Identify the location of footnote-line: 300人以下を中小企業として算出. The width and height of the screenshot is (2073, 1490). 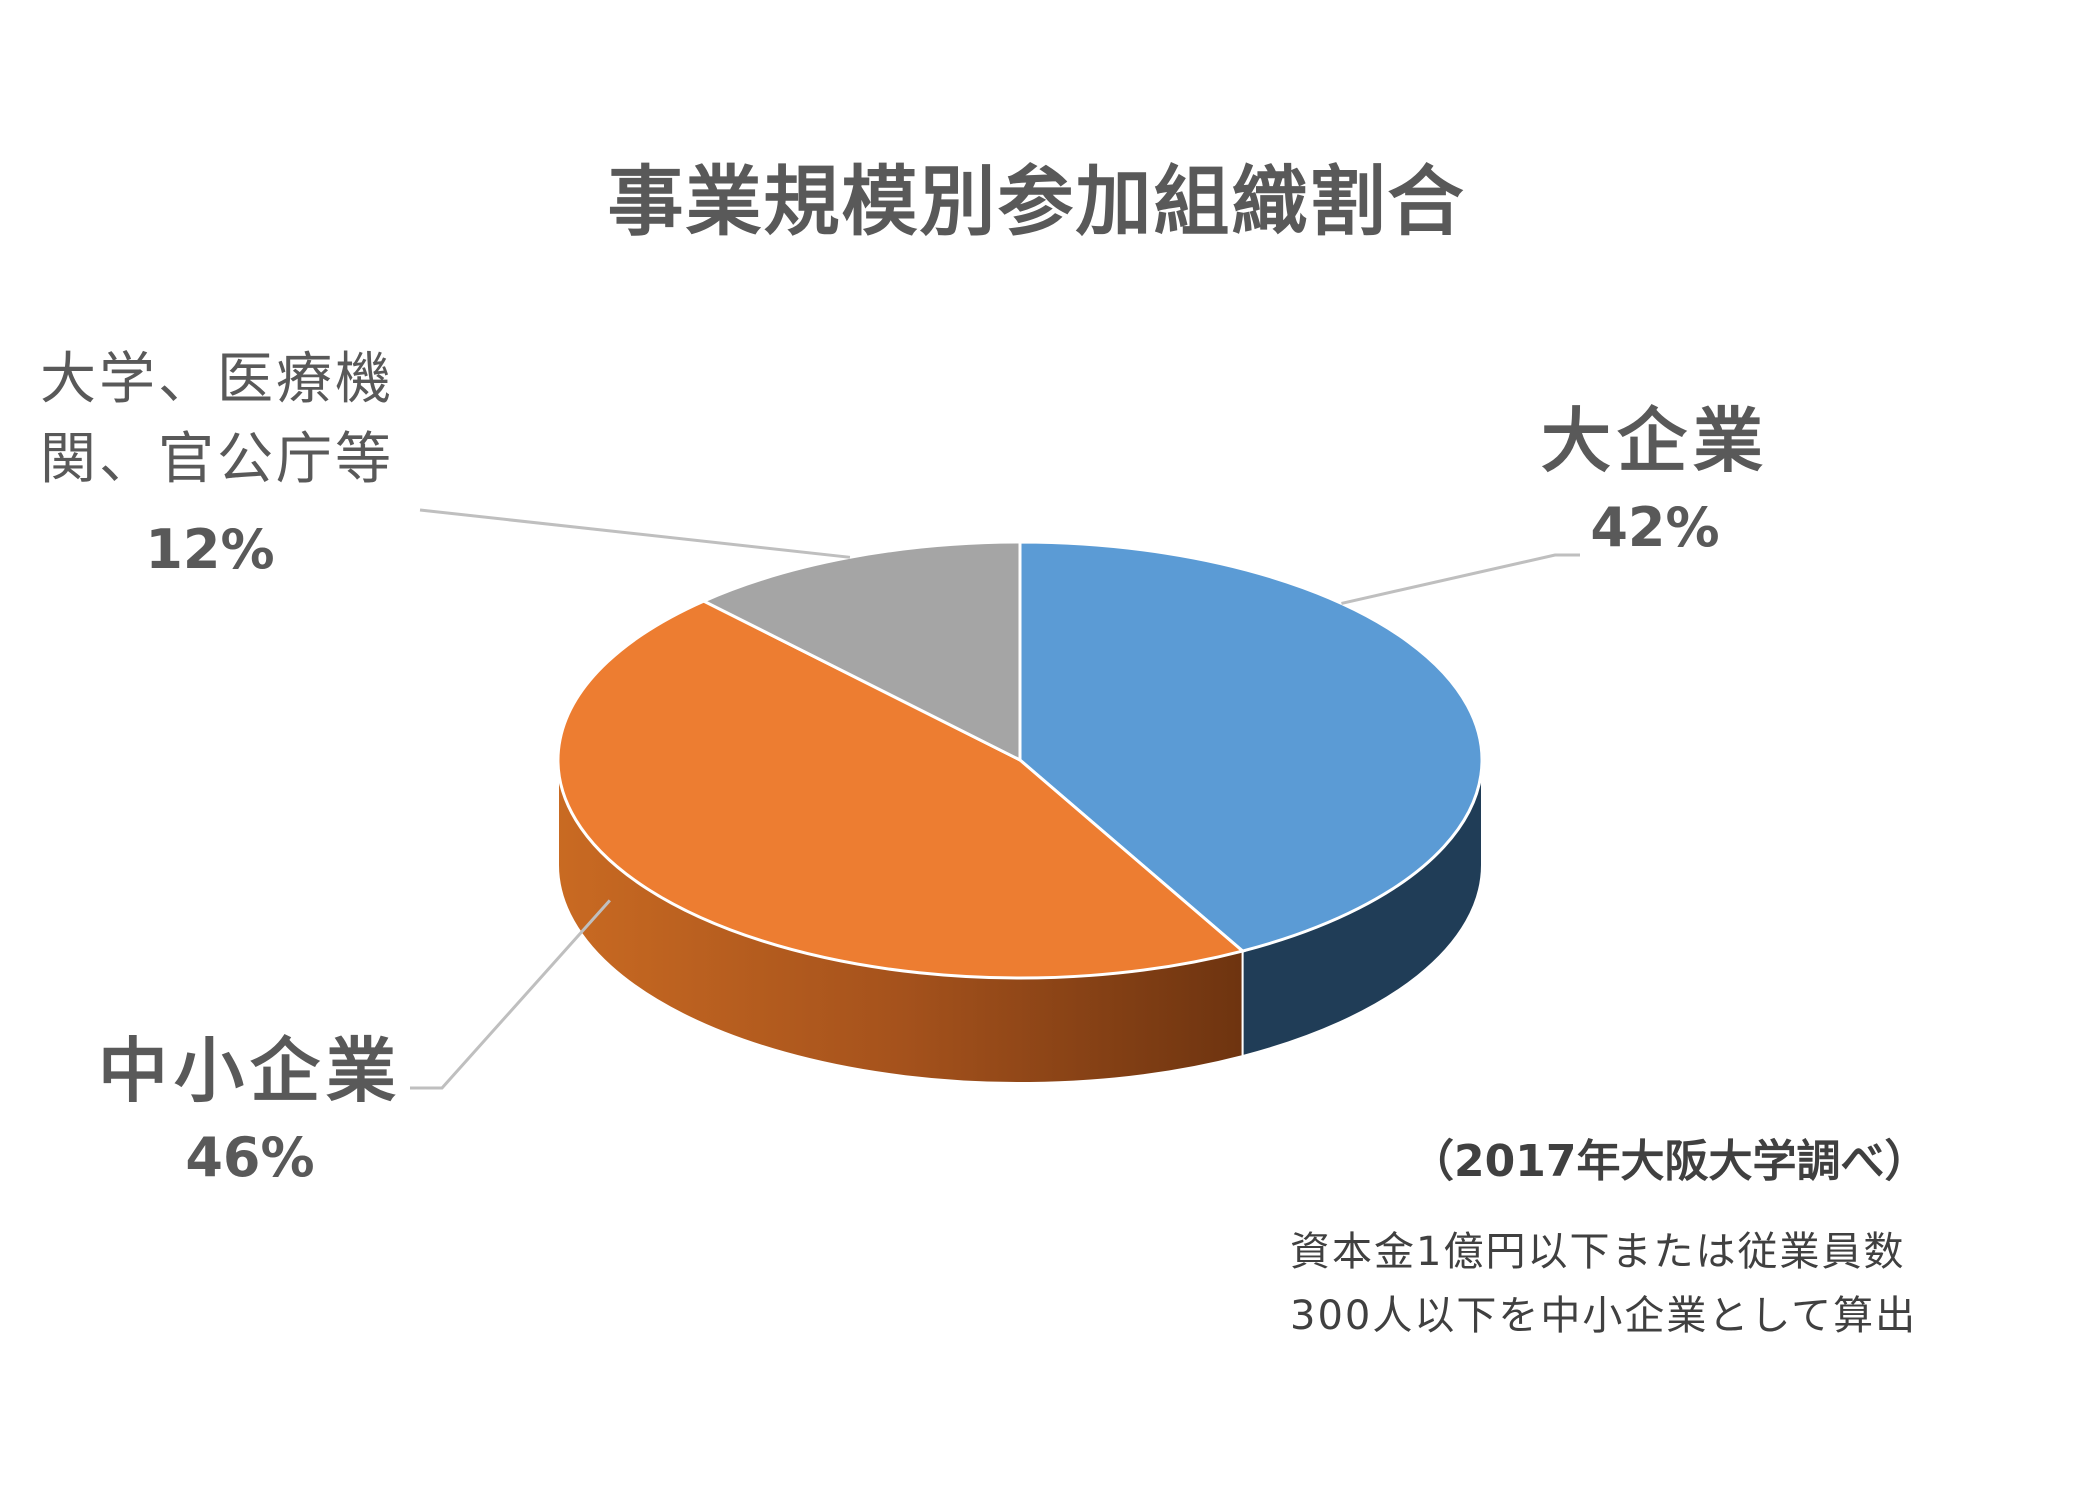
(1604, 1316).